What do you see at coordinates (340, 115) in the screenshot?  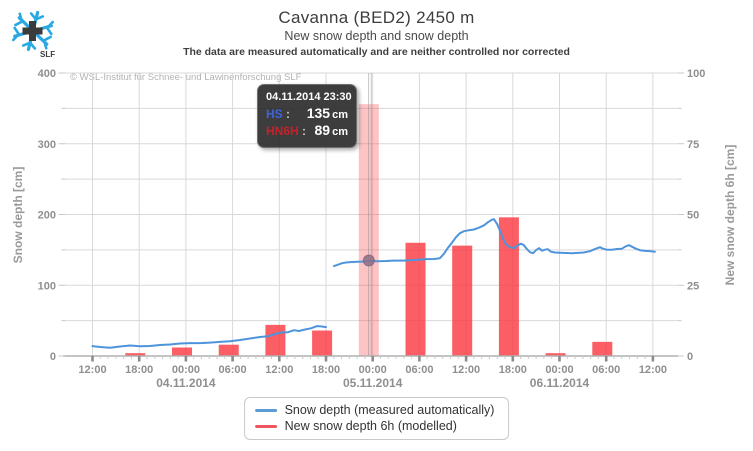 I see `tooltip-hs-unit: cm` at bounding box center [340, 115].